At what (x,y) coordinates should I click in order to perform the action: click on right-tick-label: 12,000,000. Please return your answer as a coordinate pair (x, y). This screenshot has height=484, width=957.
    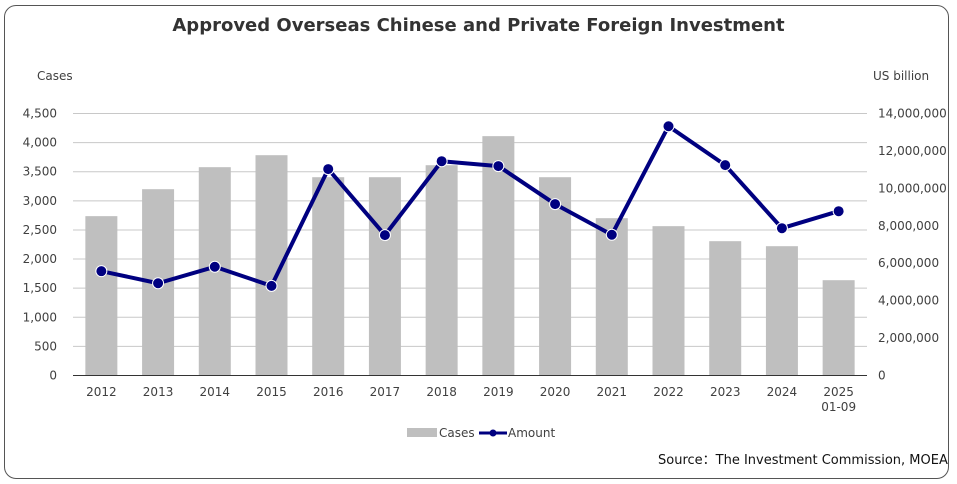
    Looking at the image, I should click on (912, 151).